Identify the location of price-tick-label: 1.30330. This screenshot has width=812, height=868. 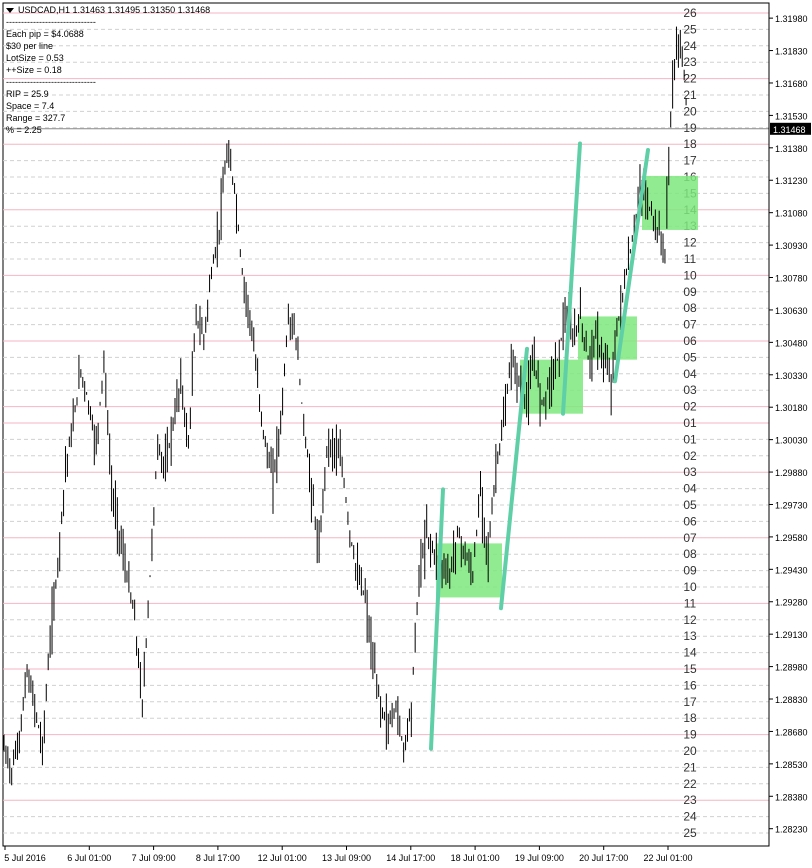
(791, 376).